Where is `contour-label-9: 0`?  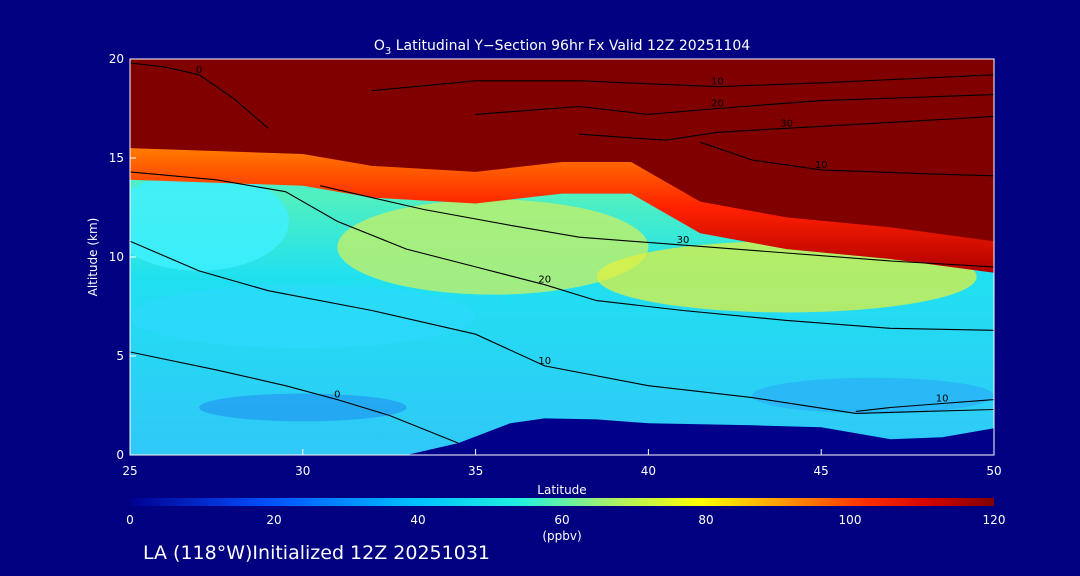
contour-label-9: 0 is located at coordinates (199, 70).